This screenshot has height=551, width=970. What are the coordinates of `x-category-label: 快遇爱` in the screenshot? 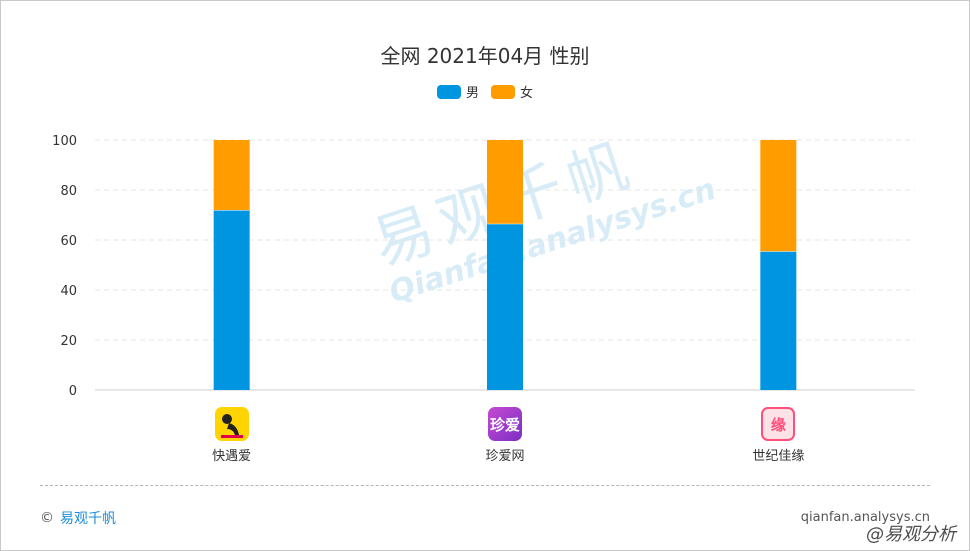 It's located at (232, 456).